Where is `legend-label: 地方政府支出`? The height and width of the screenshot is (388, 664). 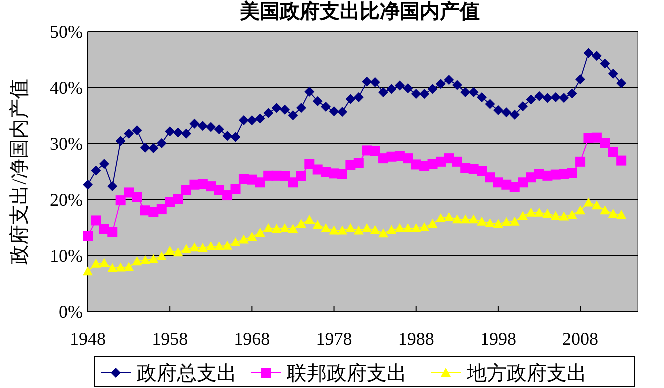 legend-label: 地方政府支出 is located at coordinates (526, 373).